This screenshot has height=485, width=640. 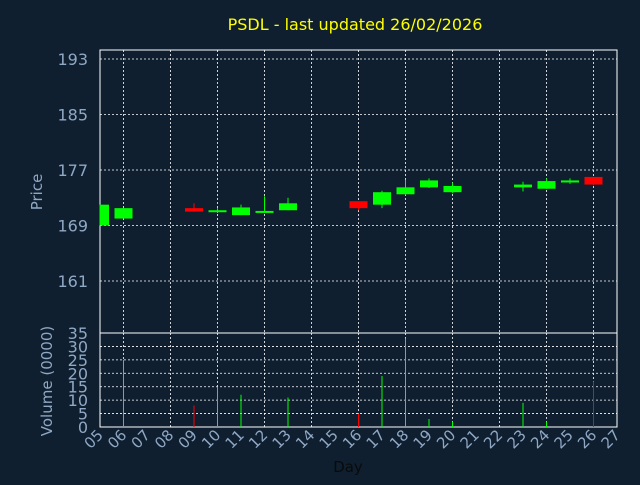 I want to click on price-tick-label: 169, so click(x=72, y=225).